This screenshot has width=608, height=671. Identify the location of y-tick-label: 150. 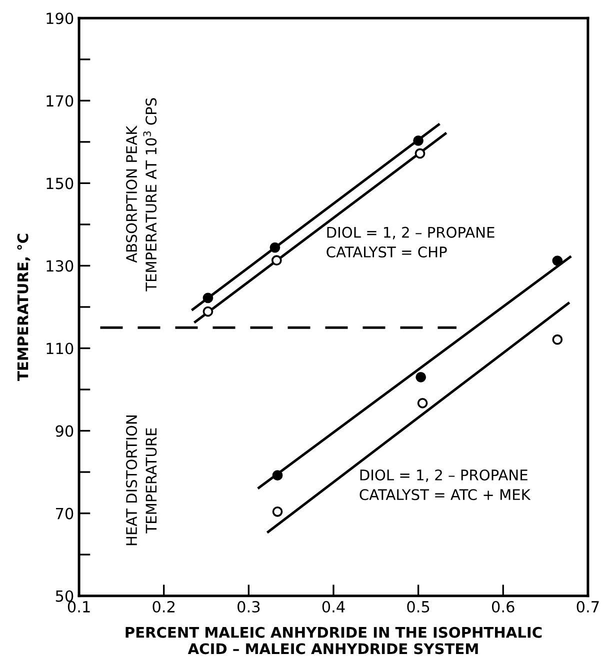
(60, 184).